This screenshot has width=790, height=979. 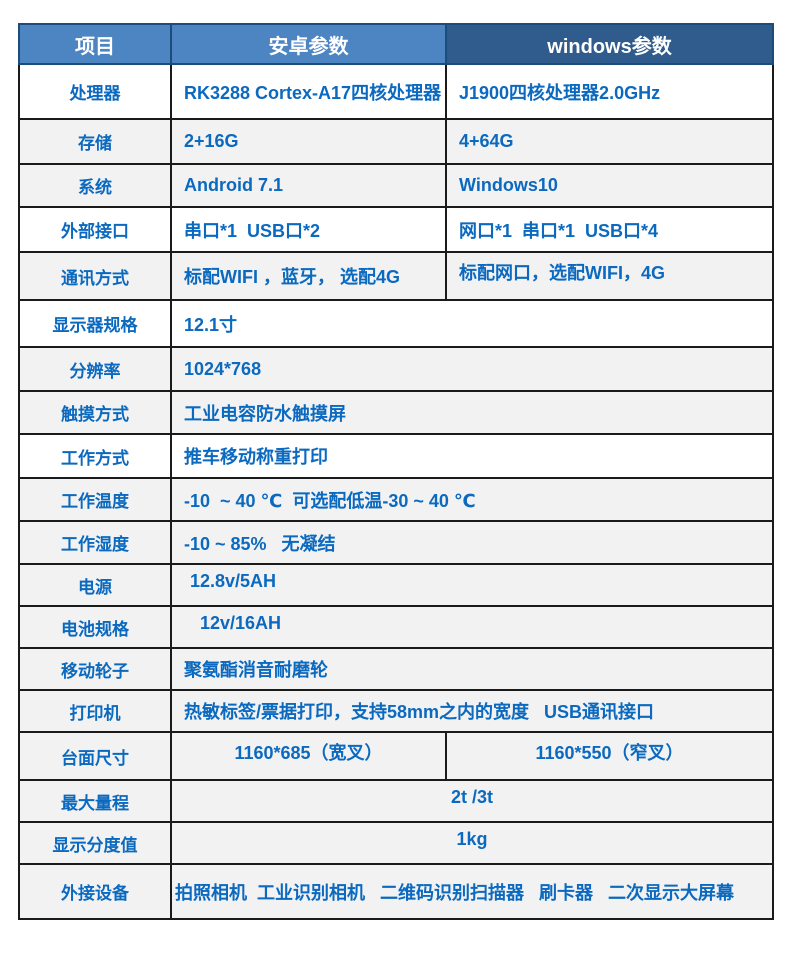 I want to click on row-label: 系统, so click(x=95, y=185).